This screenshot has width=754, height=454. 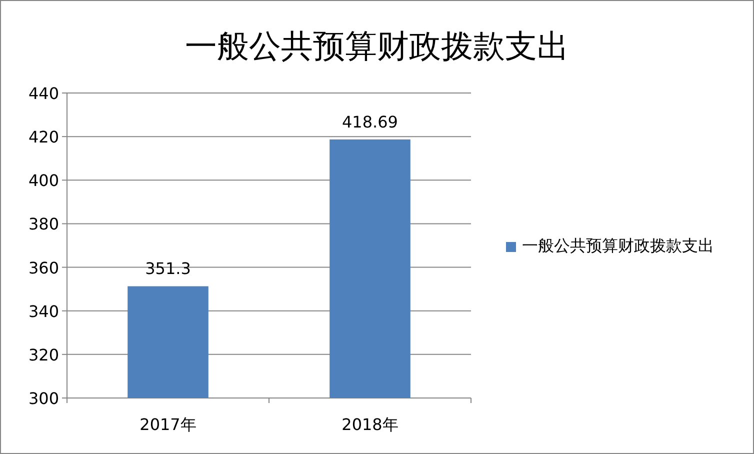 I want to click on y-tick-label: 400, so click(x=43, y=180).